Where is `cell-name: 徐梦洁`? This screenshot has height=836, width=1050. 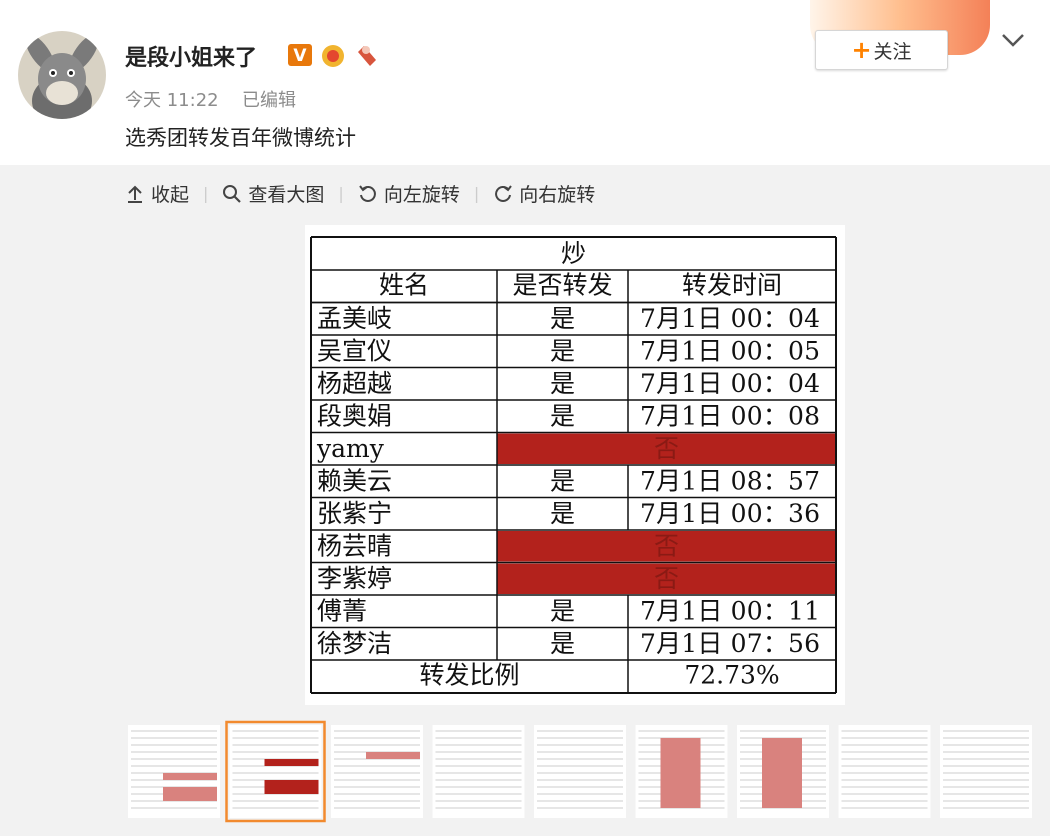 cell-name: 徐梦洁 is located at coordinates (354, 643).